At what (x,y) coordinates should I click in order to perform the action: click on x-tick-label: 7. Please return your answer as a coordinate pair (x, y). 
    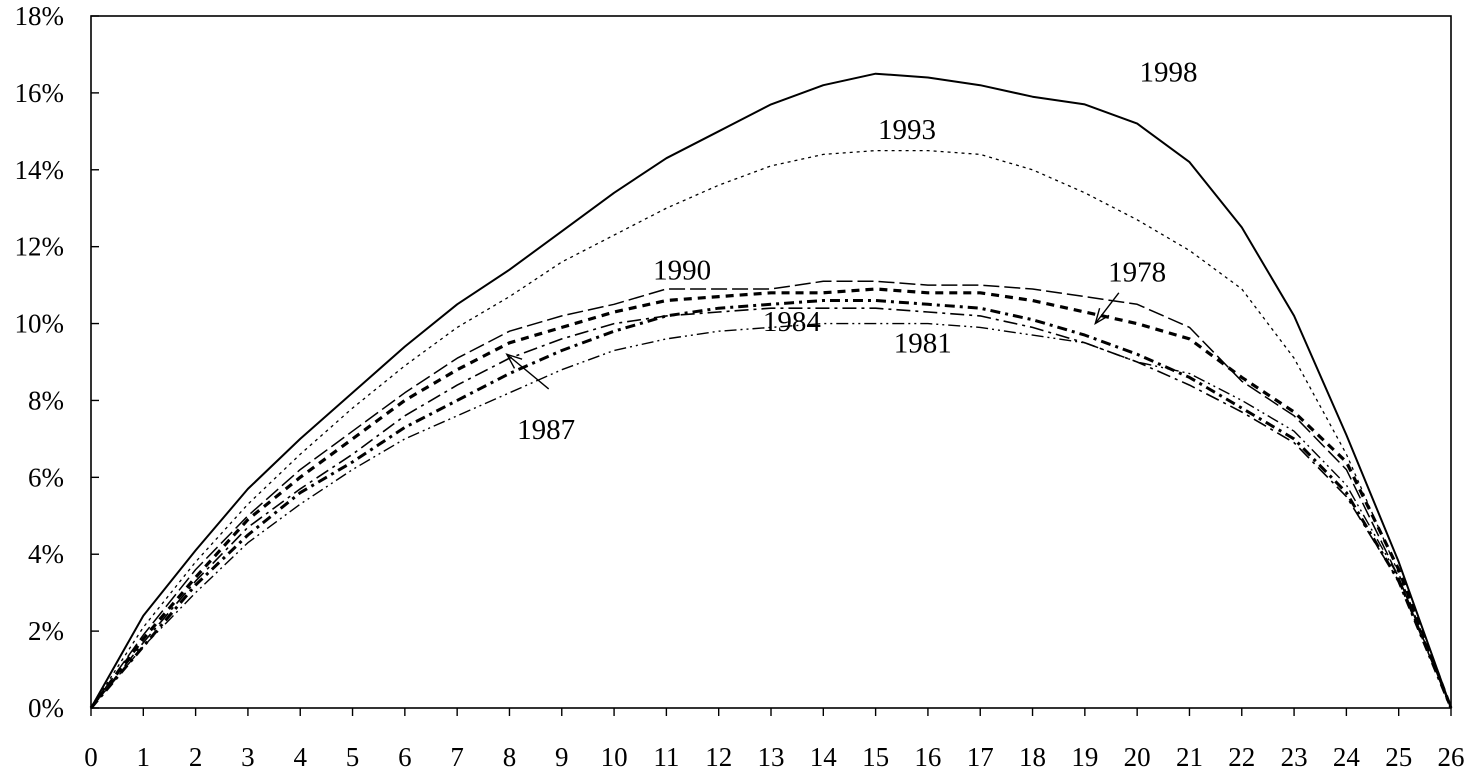
    Looking at the image, I should click on (457, 757).